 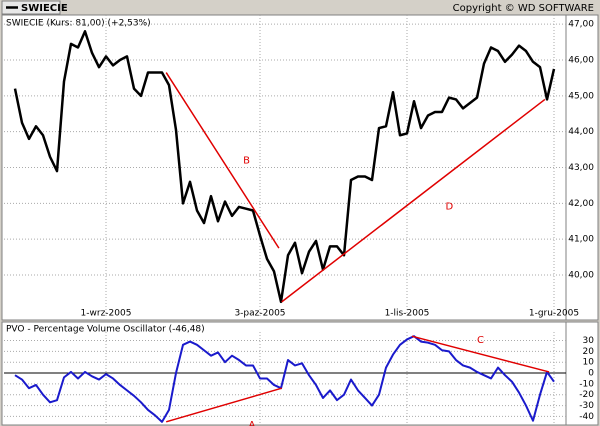 What do you see at coordinates (581, 61) in the screenshot?
I see `y-tick-label: 46,00` at bounding box center [581, 61].